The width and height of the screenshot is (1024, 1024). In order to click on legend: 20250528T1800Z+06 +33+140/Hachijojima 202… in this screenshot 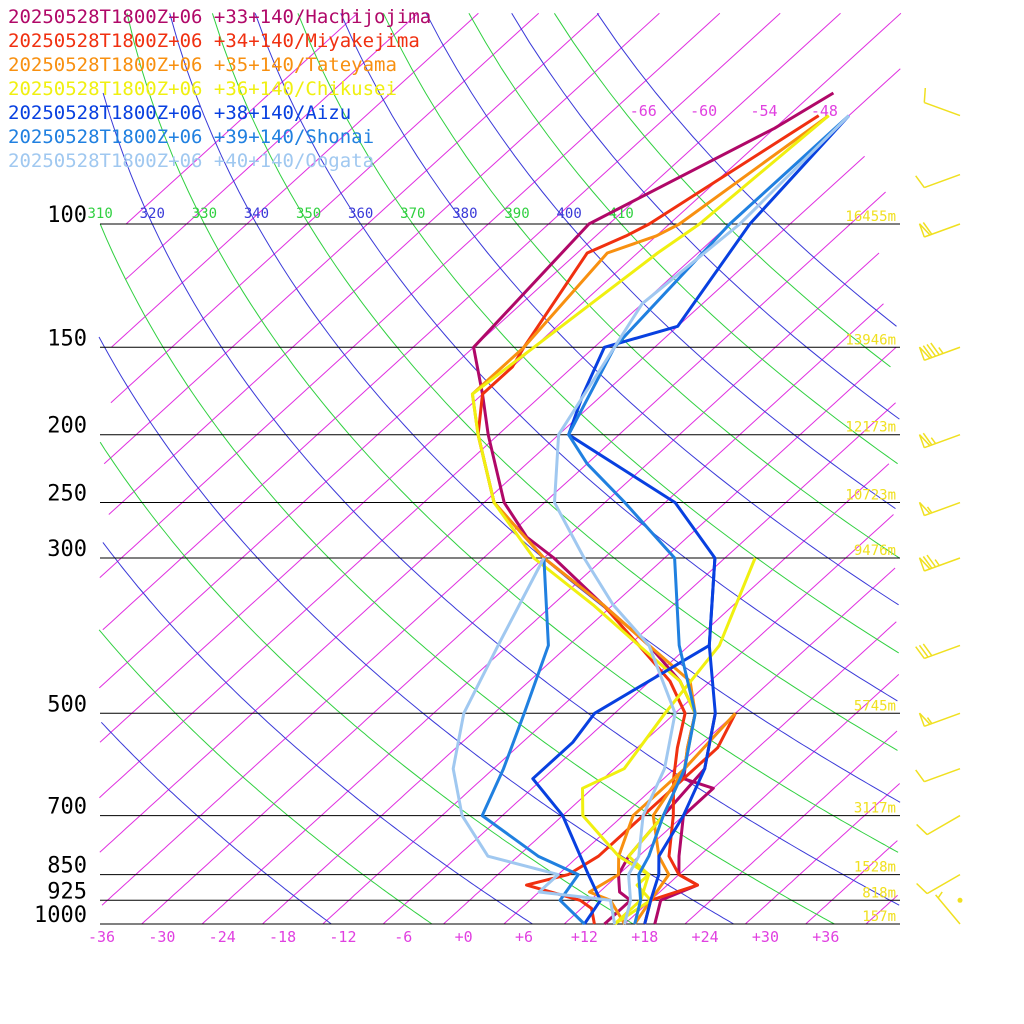, I will do `click(219, 89)`.